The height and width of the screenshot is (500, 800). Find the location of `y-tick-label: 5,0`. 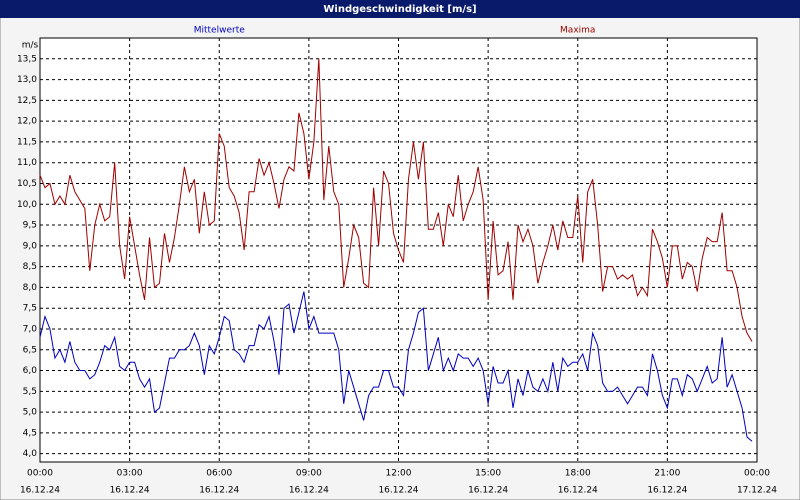

y-tick-label: 5,0 is located at coordinates (30, 413).